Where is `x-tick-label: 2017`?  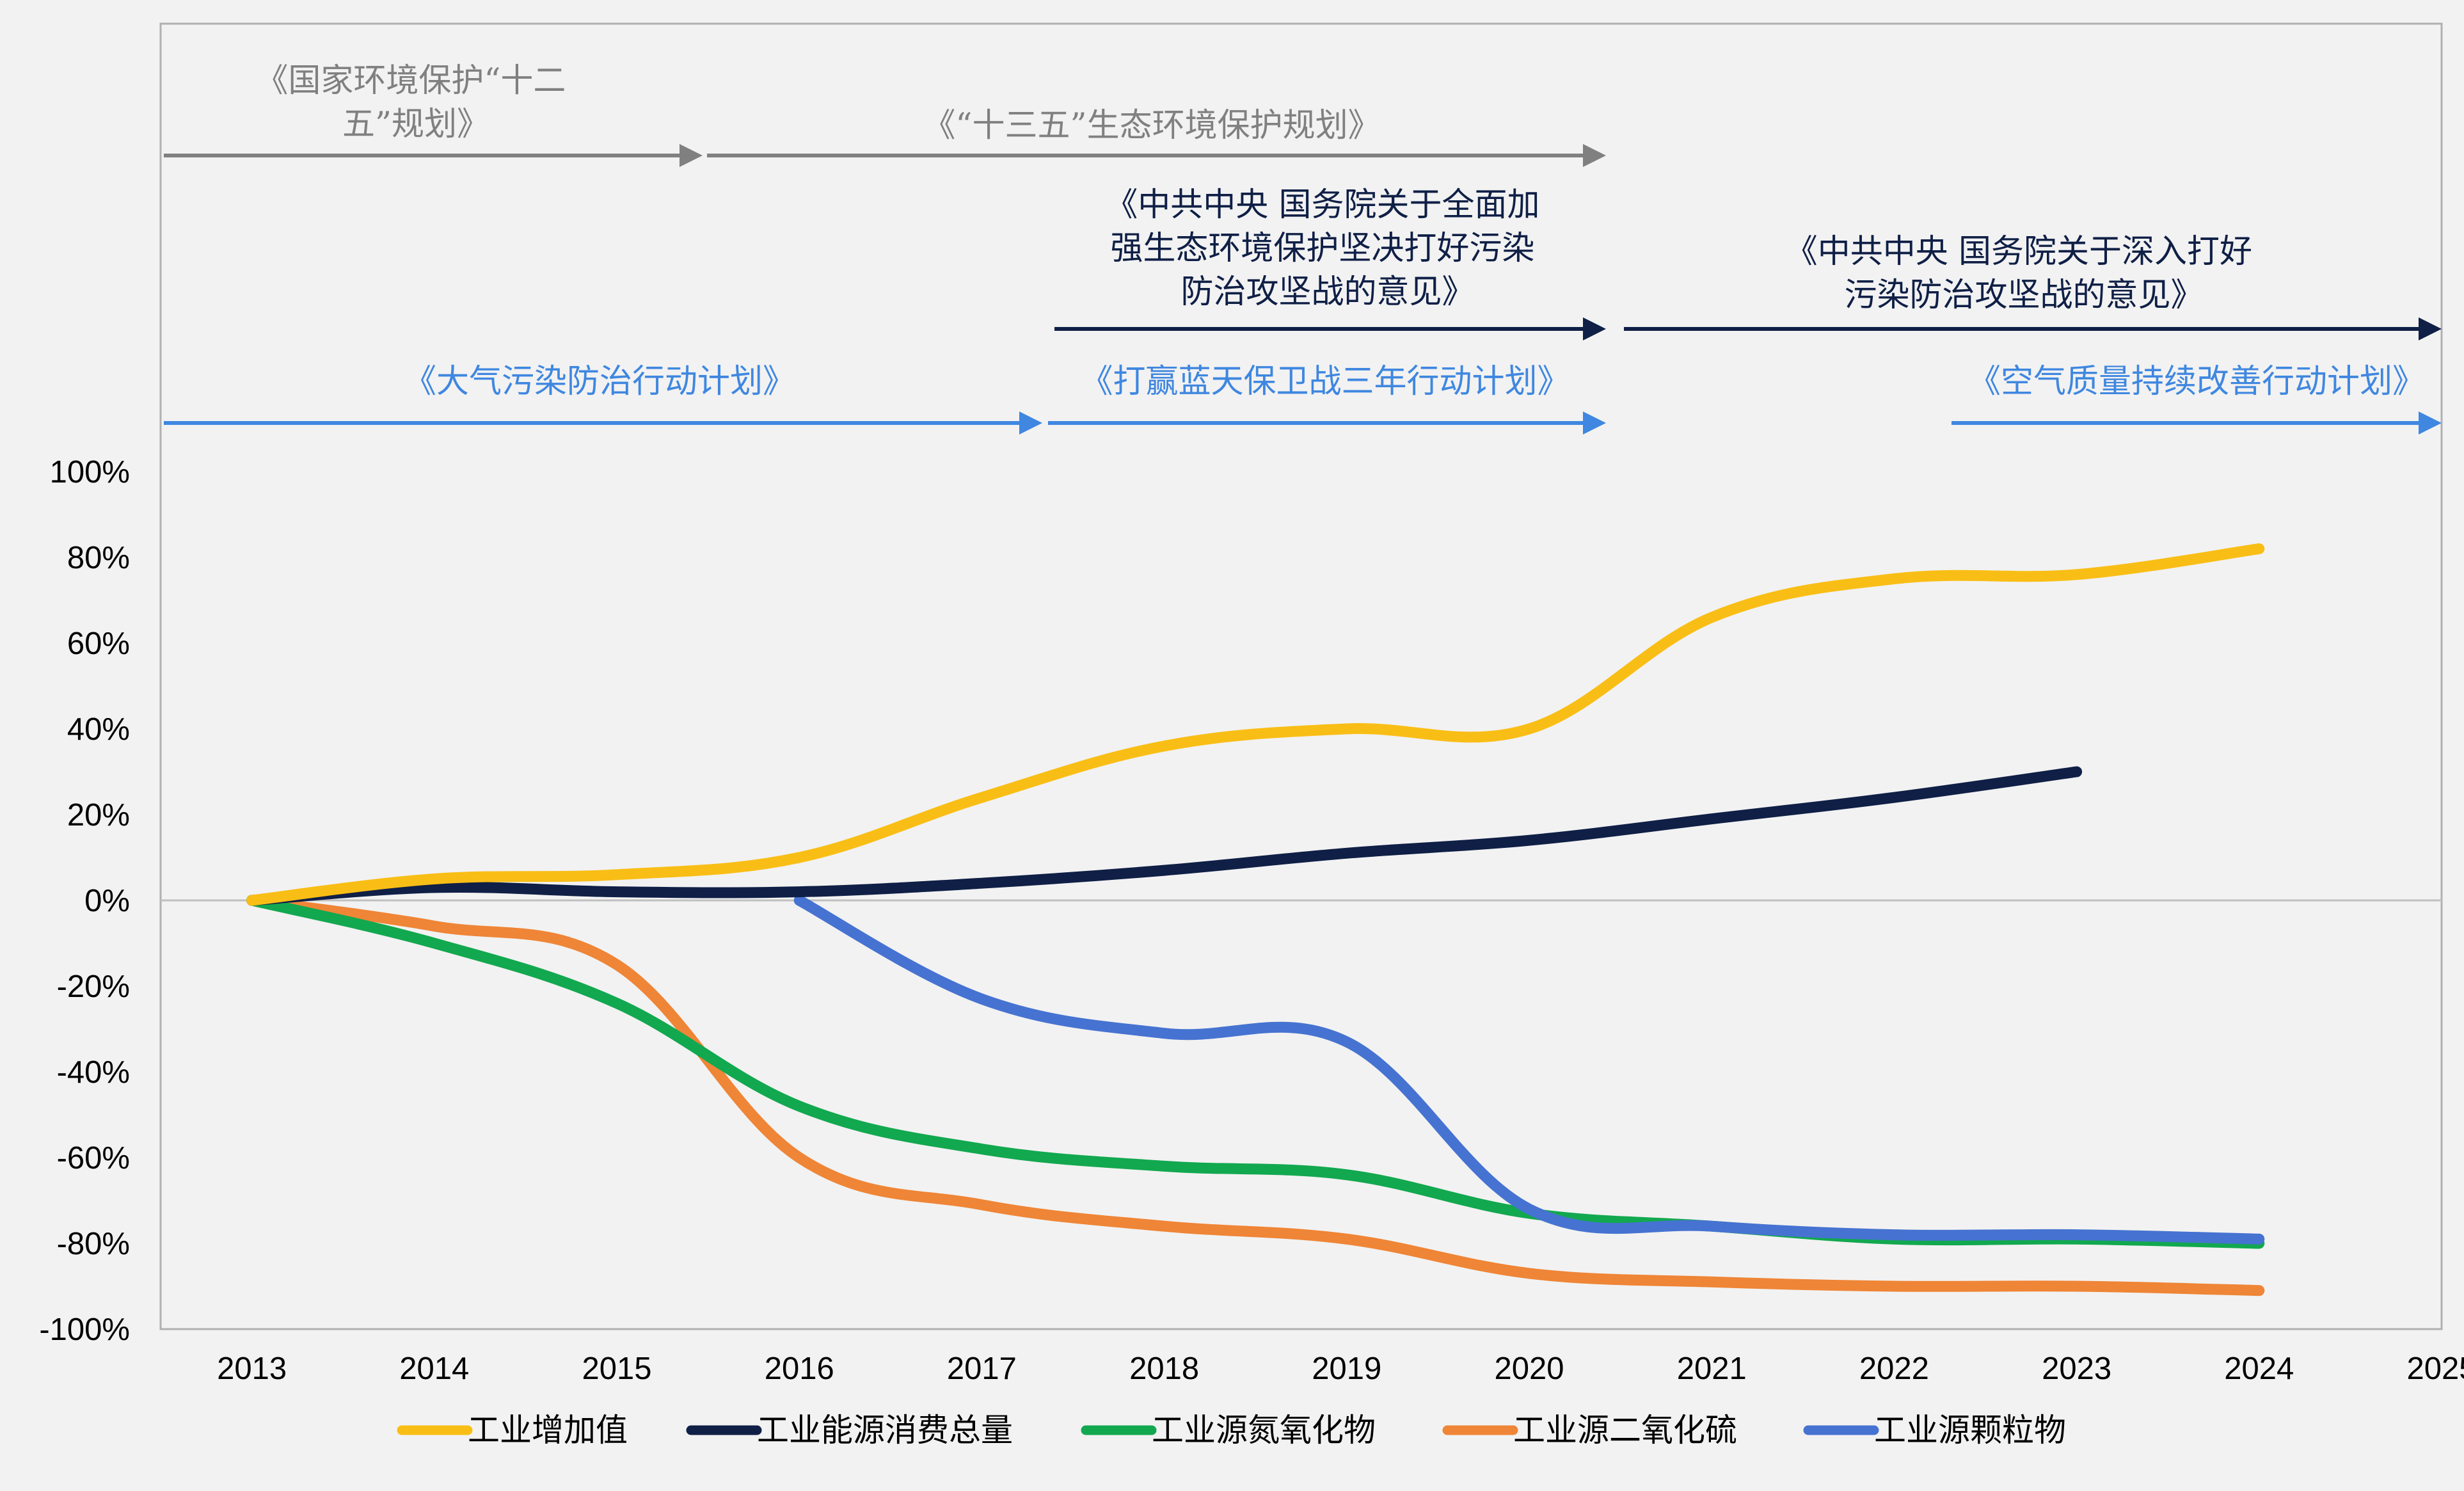 x-tick-label: 2017 is located at coordinates (982, 1368).